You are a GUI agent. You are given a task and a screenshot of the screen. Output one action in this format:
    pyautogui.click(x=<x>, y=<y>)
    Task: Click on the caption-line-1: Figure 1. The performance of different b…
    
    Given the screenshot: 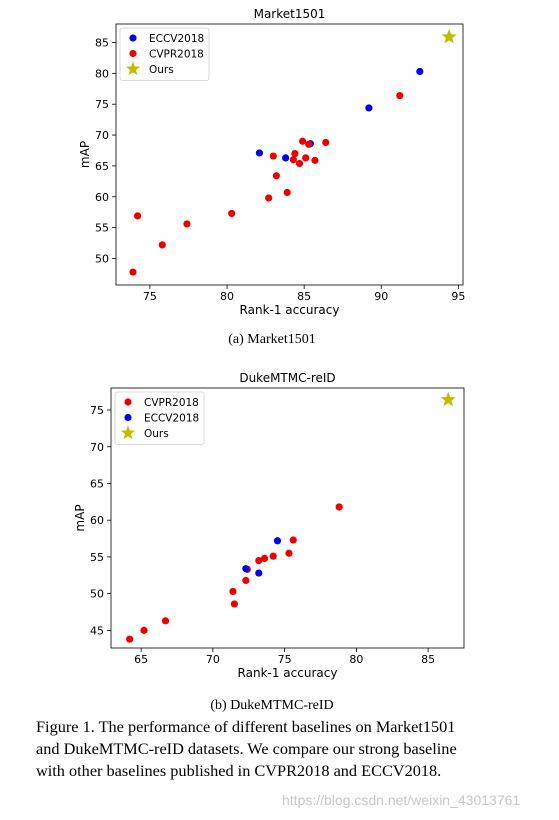 What is the action you would take?
    pyautogui.click(x=246, y=726)
    